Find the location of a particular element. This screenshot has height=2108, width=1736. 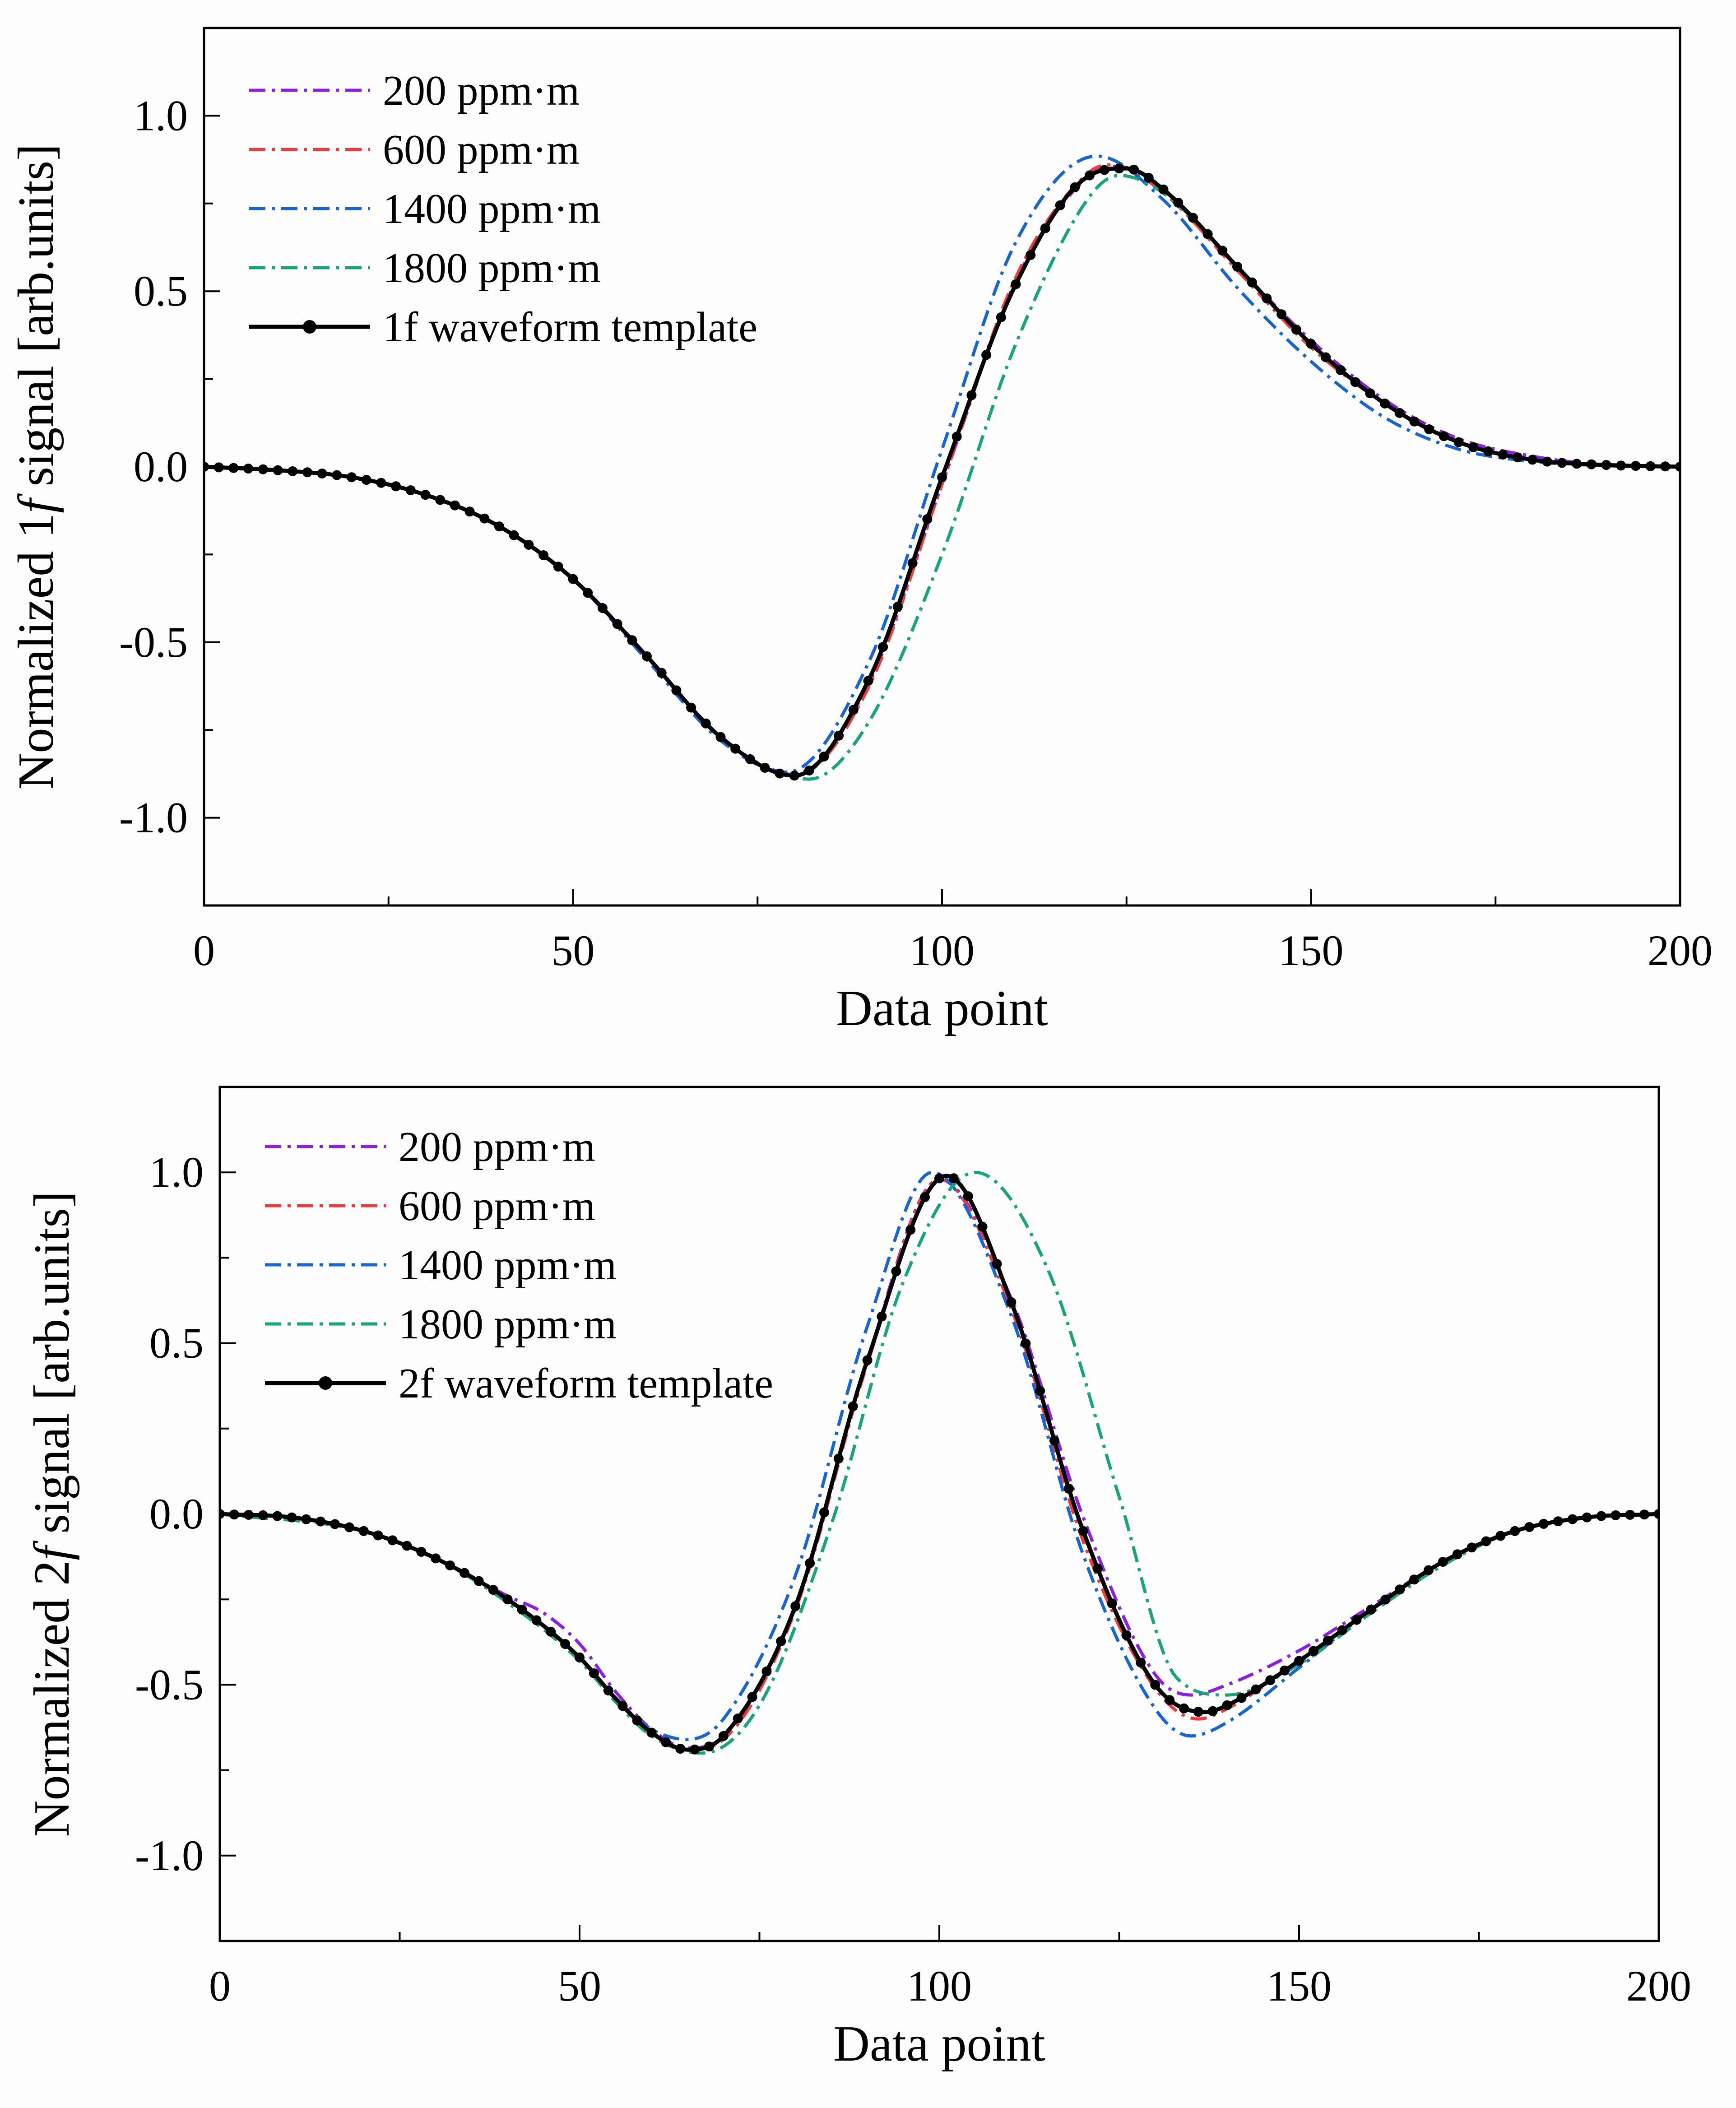

y-tick-label: 0.0 is located at coordinates (161, 467).